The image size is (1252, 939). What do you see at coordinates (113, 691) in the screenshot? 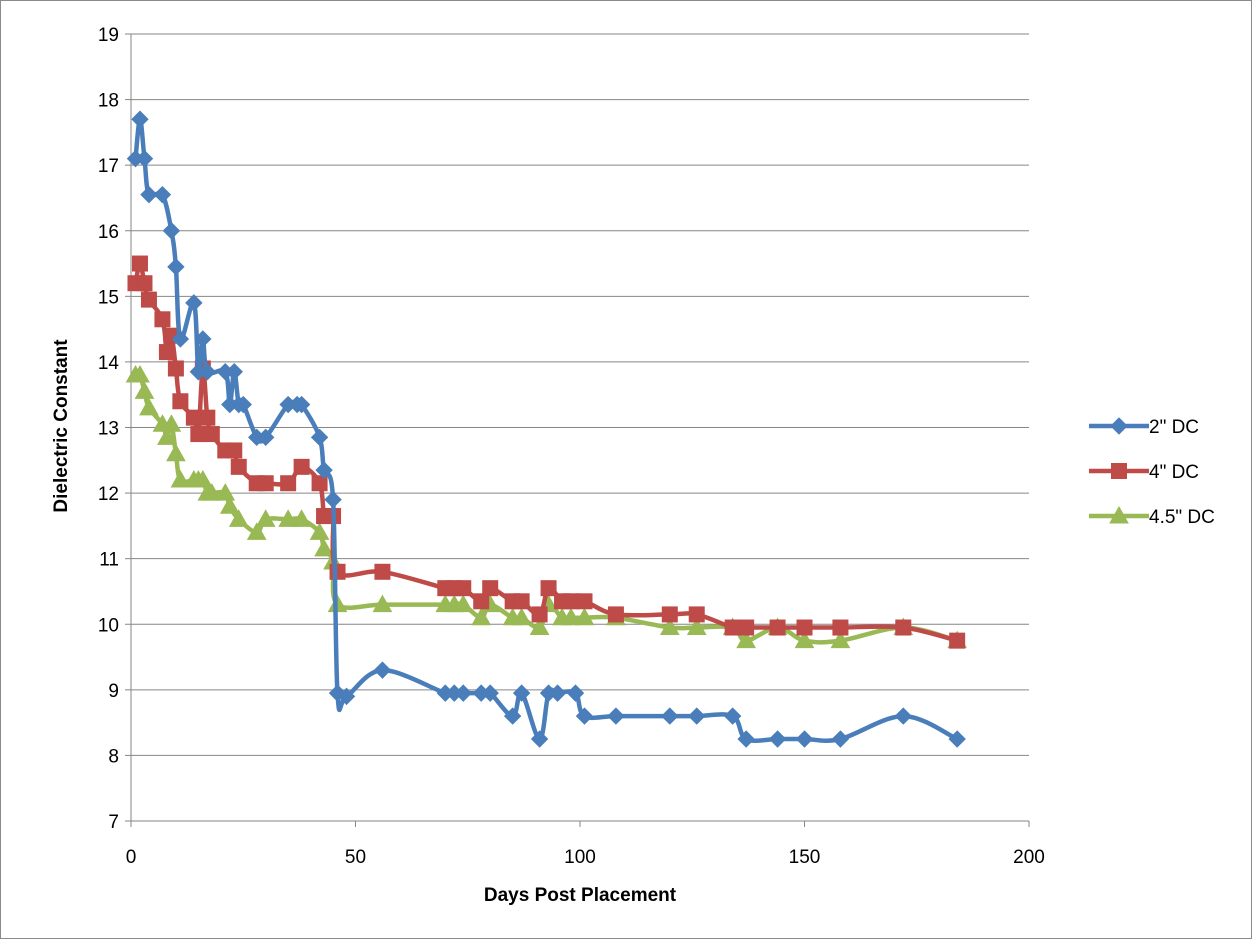
I see `y-tick-label: 9` at bounding box center [113, 691].